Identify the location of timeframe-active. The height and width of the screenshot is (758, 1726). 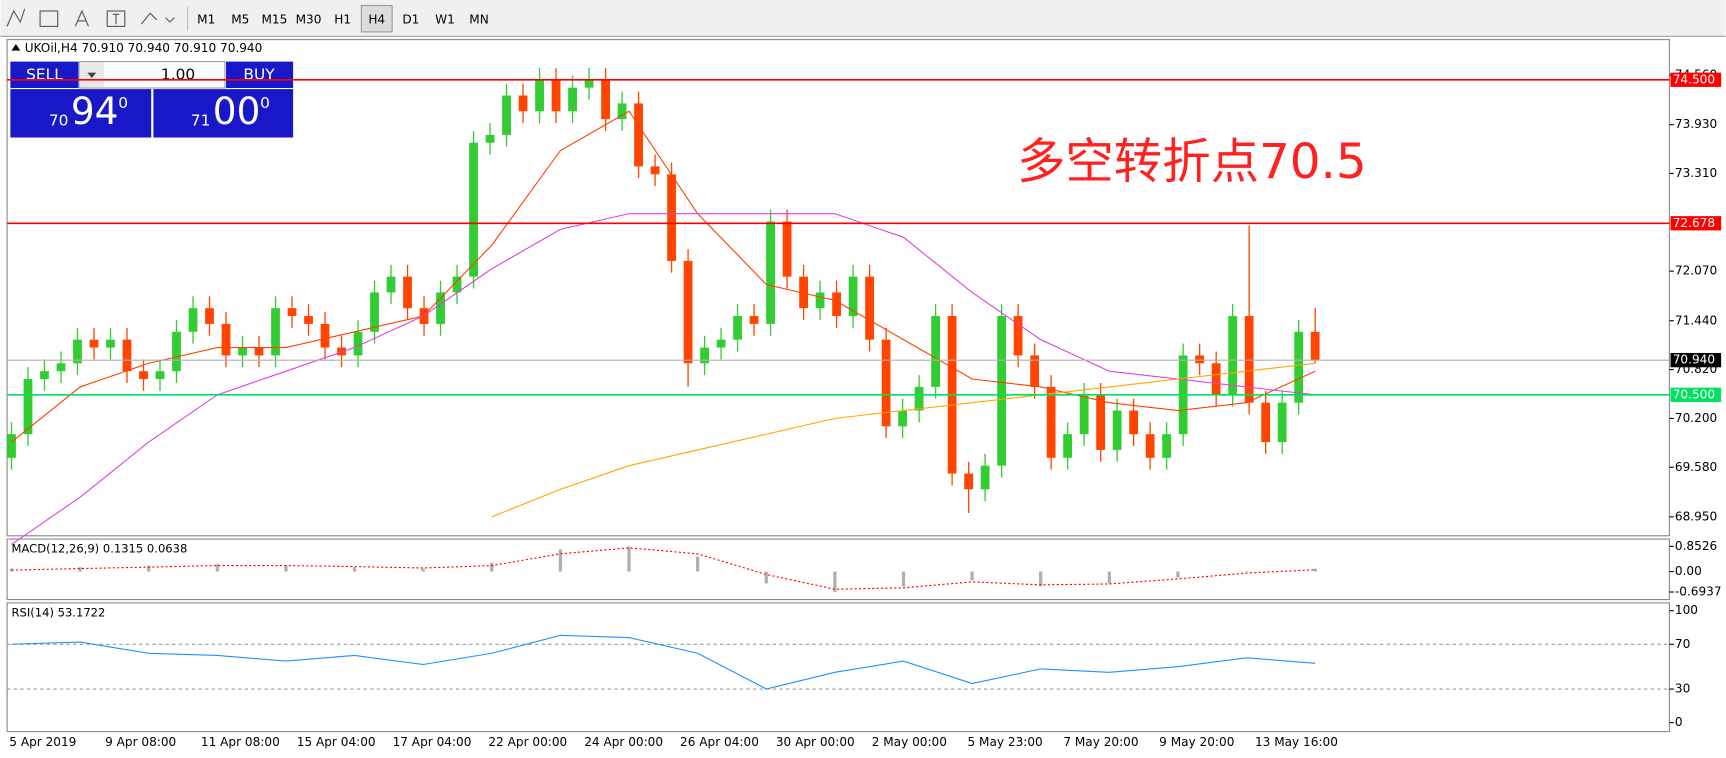
(376, 18).